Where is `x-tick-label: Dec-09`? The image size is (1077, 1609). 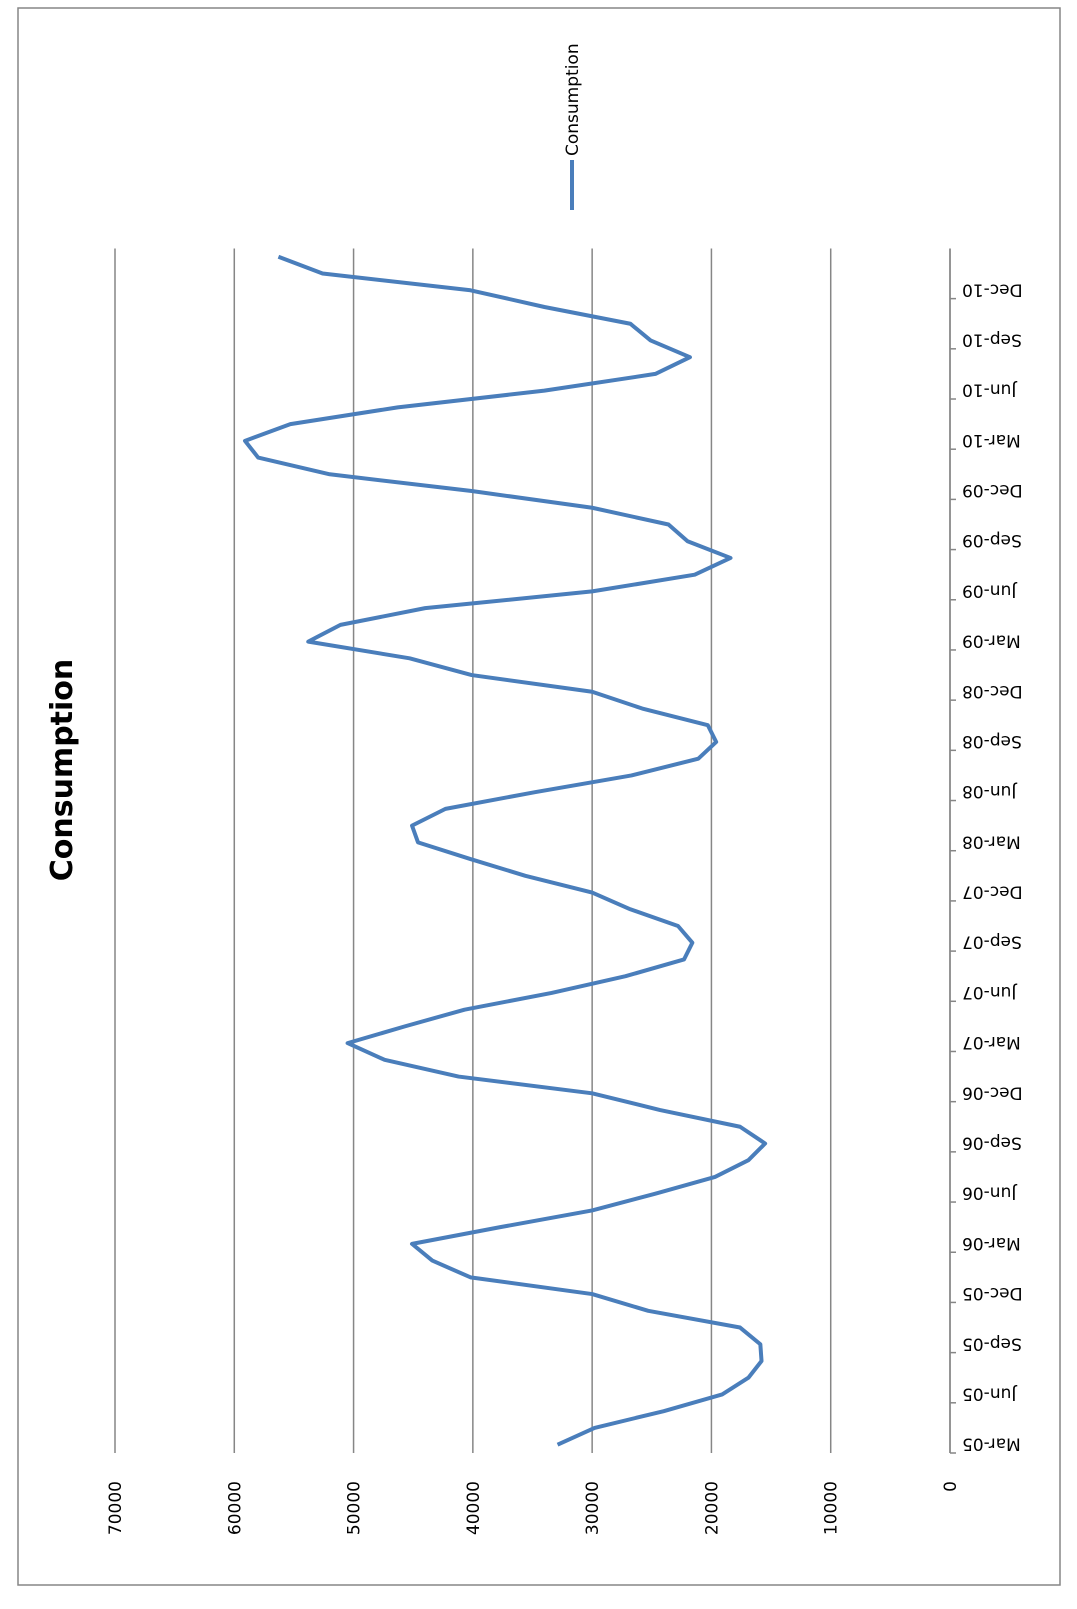 x-tick-label: Dec-09 is located at coordinates (992, 490).